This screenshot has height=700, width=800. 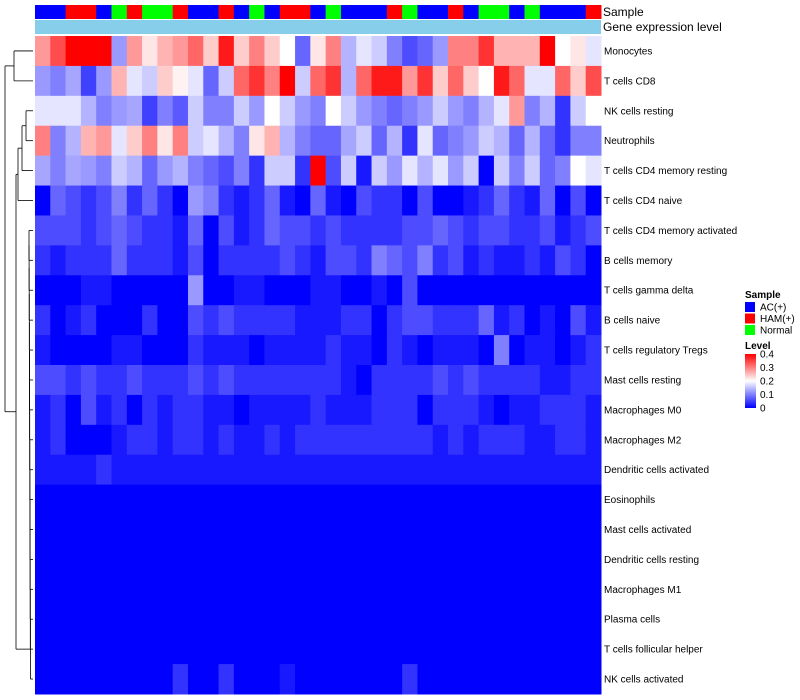 What do you see at coordinates (630, 81) in the screenshot?
I see `row-label: T cells CD8` at bounding box center [630, 81].